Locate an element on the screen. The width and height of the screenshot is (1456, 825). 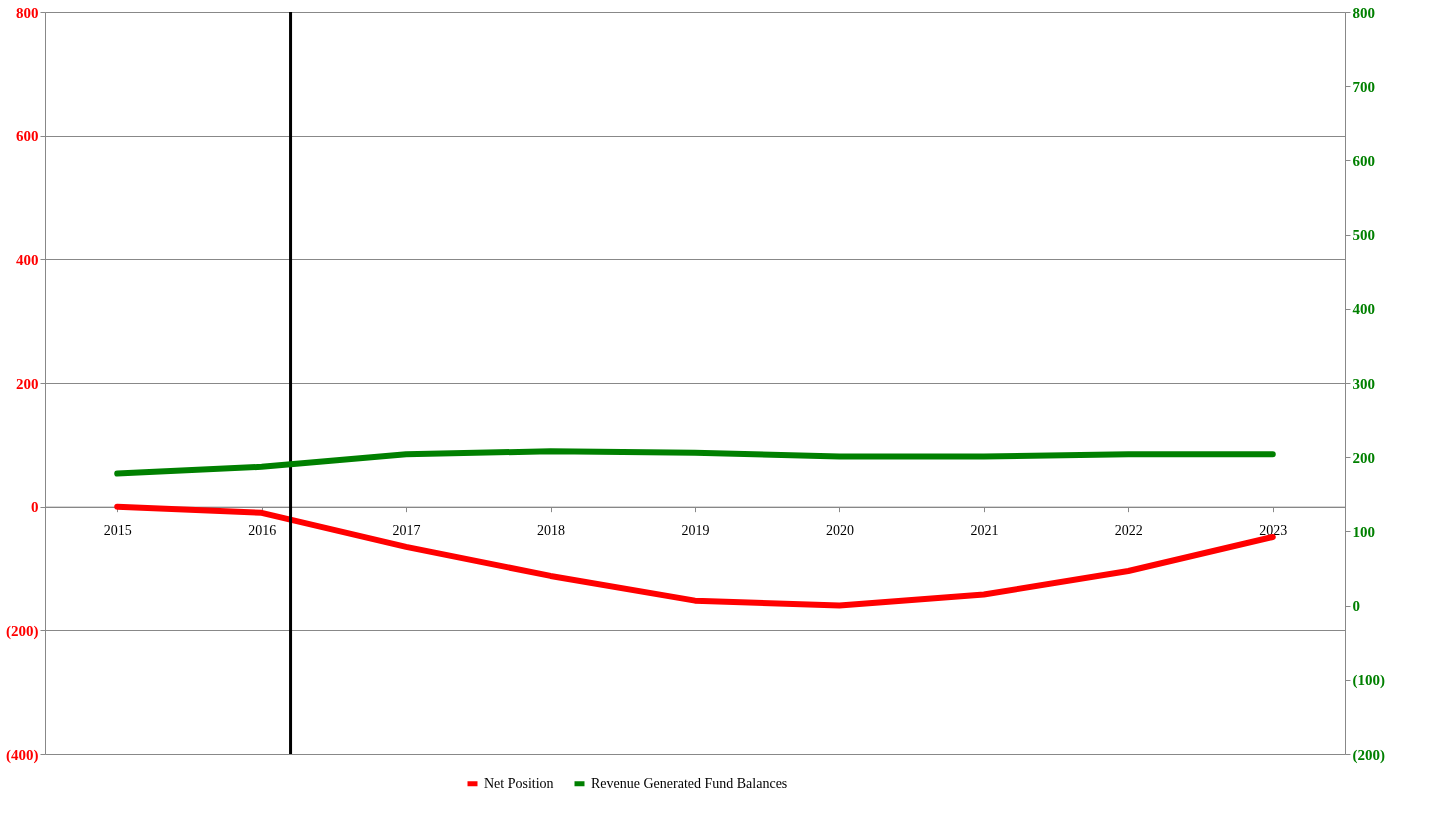
x-tick-label: 2017 is located at coordinates (406, 531).